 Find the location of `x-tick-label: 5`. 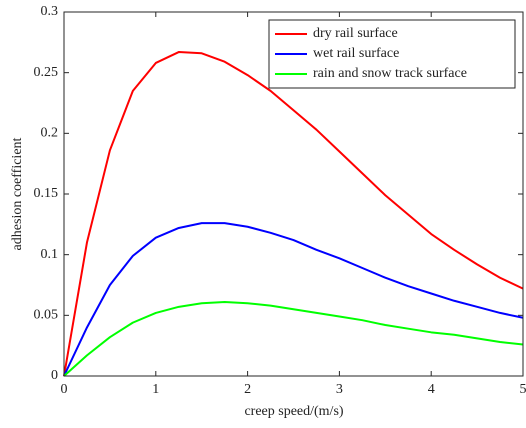

x-tick-label: 5 is located at coordinates (523, 389).